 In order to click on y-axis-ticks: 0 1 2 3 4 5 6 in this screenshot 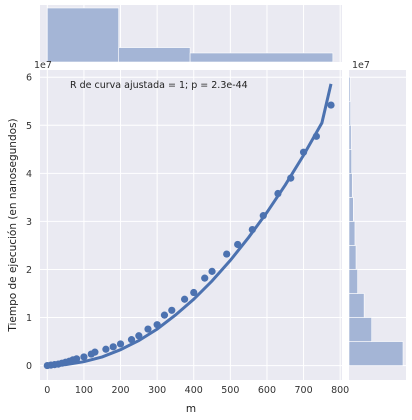, I will do `click(29, 222)`.